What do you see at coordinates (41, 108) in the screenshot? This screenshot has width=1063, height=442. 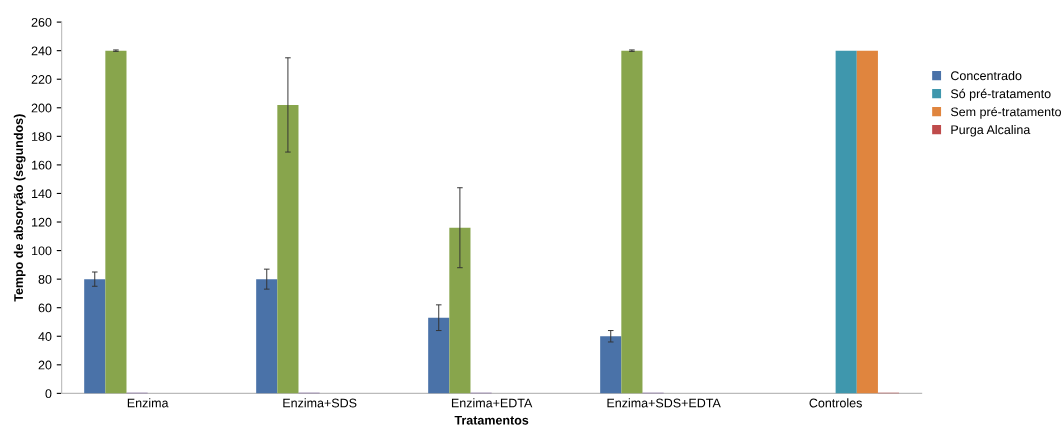 I see `y-tick-label: 200` at bounding box center [41, 108].